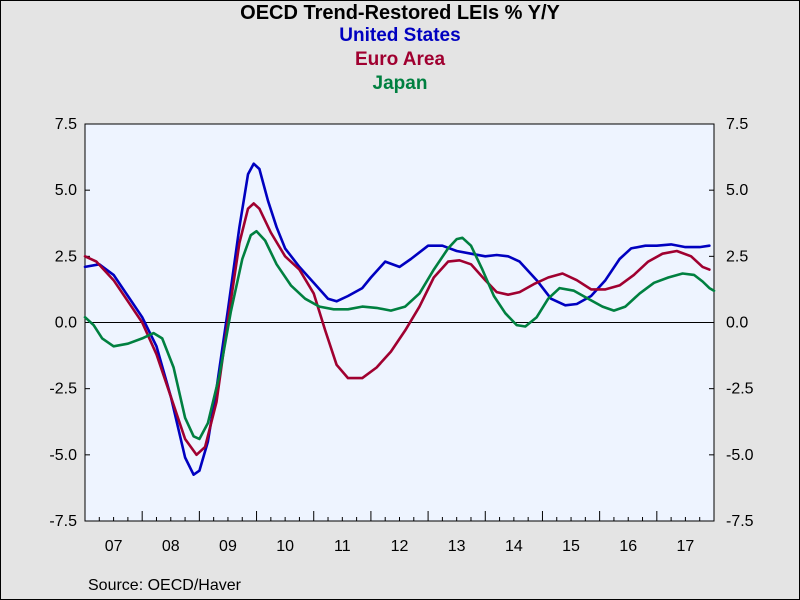  I want to click on y-tick-label-left: 2.5, so click(66, 256).